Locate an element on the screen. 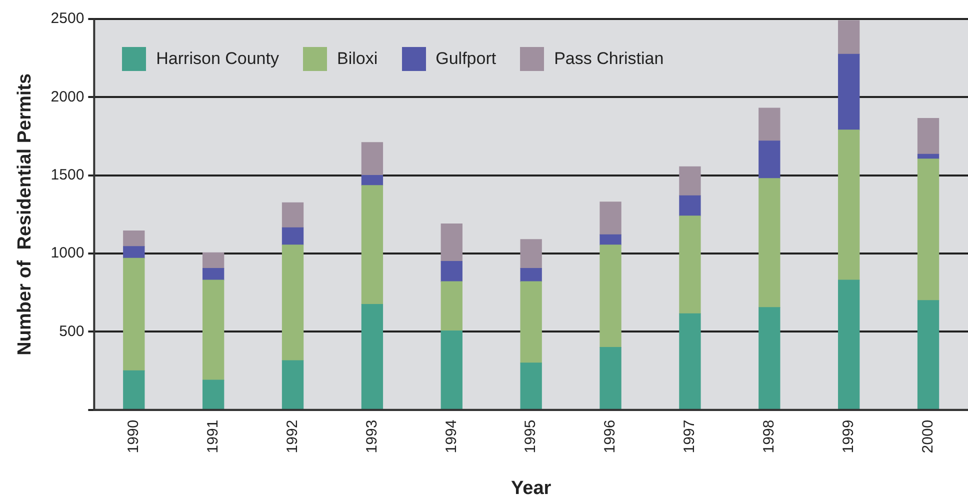 This screenshot has height=504, width=968. x-tick-label: 1996 is located at coordinates (610, 437).